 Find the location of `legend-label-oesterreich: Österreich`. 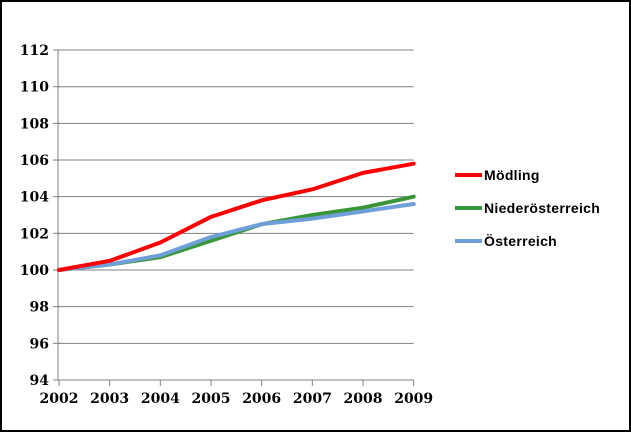

legend-label-oesterreich: Österreich is located at coordinates (521, 241).